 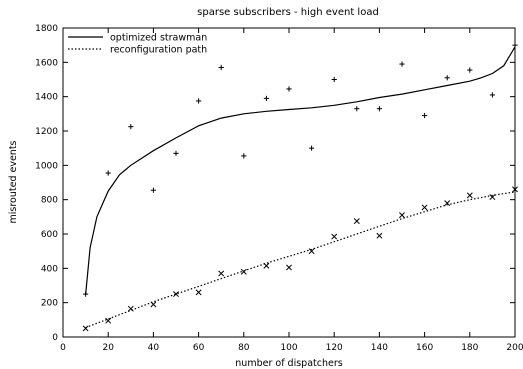 I want to click on y-tick-label: 1400, so click(x=46, y=98).